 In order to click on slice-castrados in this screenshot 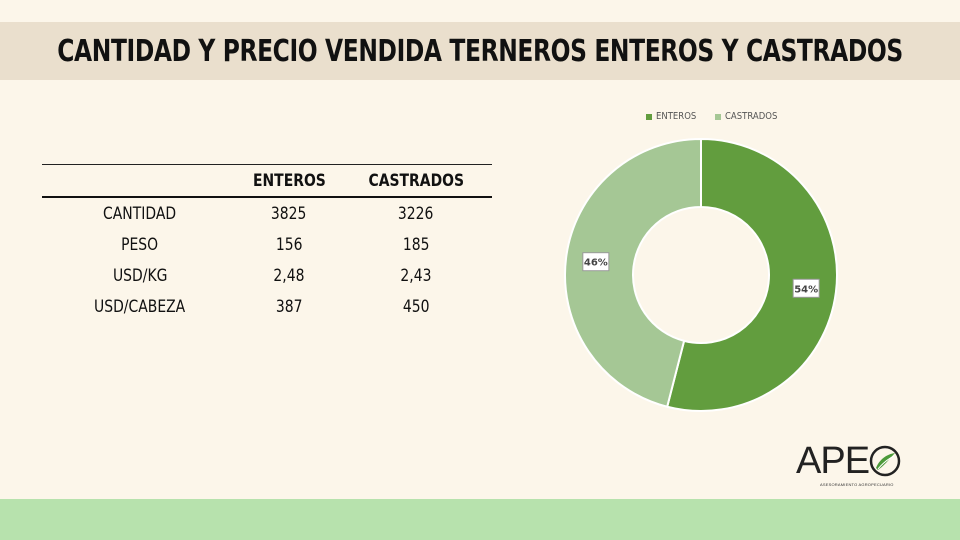, I will do `click(633, 272)`.